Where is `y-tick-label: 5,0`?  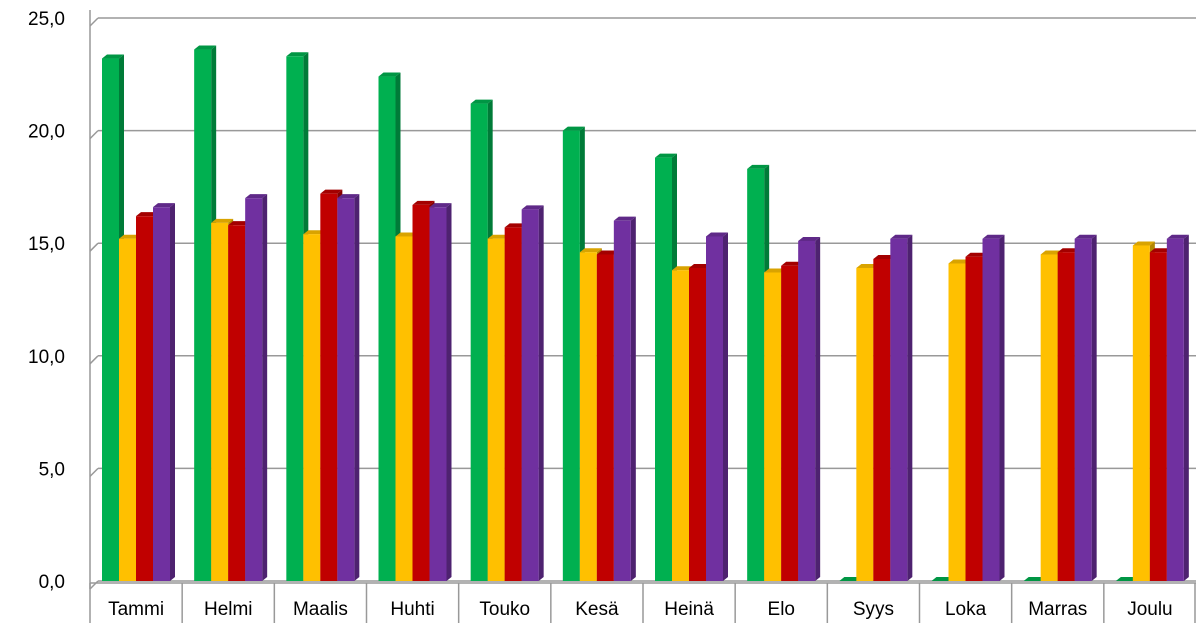 y-tick-label: 5,0 is located at coordinates (52, 469).